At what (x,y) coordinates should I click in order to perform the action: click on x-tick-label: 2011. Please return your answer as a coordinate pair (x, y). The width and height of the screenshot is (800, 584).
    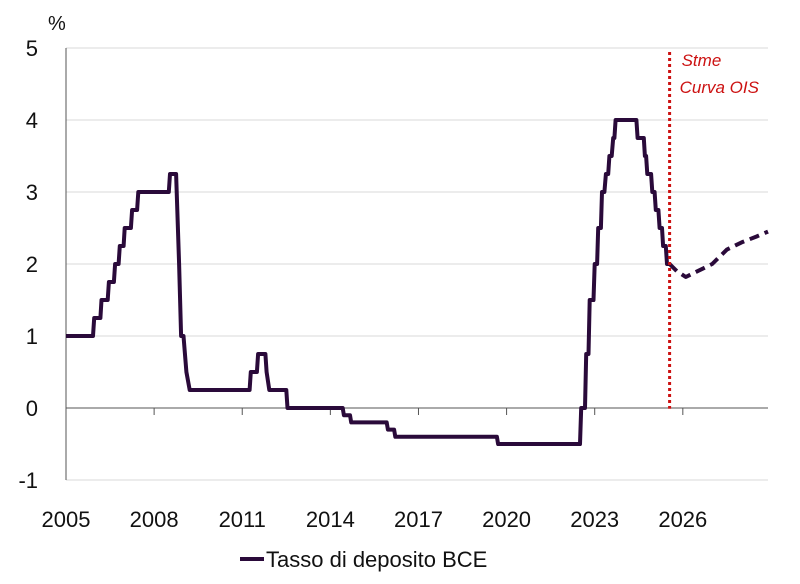
    Looking at the image, I should click on (242, 519).